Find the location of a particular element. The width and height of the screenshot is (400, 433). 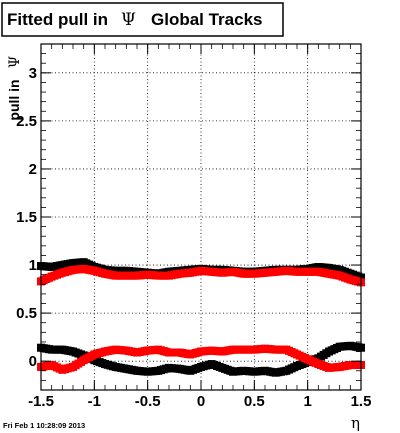

x-tick-label: 1.5 is located at coordinates (361, 401).